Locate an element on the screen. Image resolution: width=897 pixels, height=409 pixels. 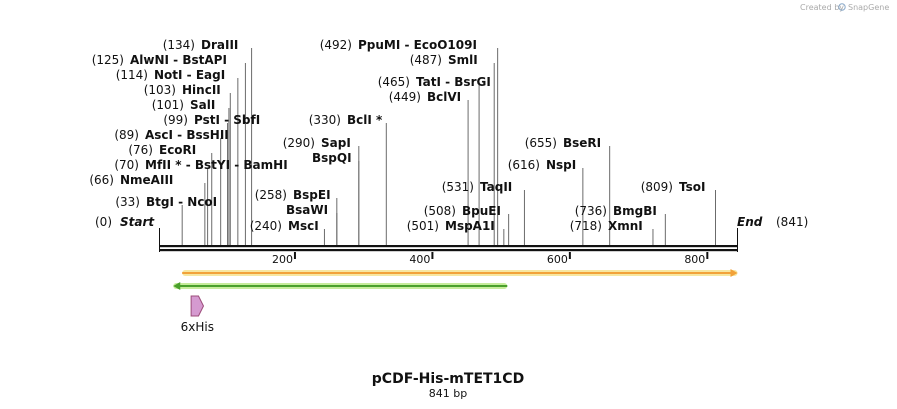
site-name-label: BspEI is located at coordinates (312, 195).